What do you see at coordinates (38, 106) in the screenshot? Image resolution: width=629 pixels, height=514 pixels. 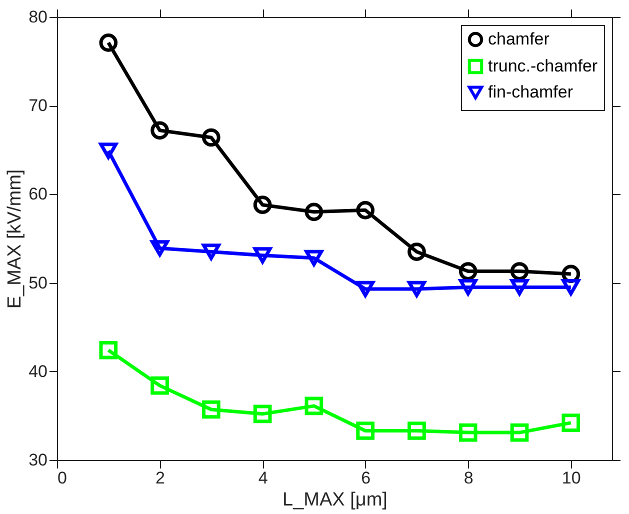 I see `y-tick-label: 70` at bounding box center [38, 106].